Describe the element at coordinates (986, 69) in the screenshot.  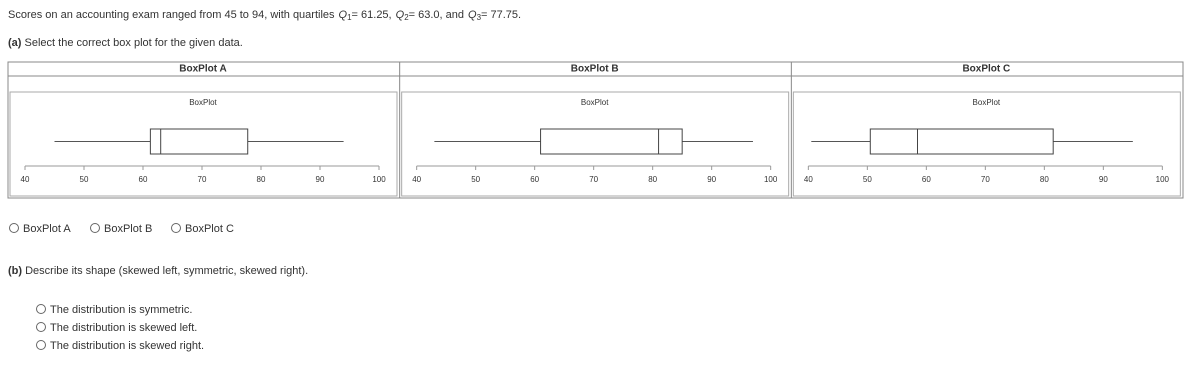
I see `panel-title: BoxPlot C` at that location.